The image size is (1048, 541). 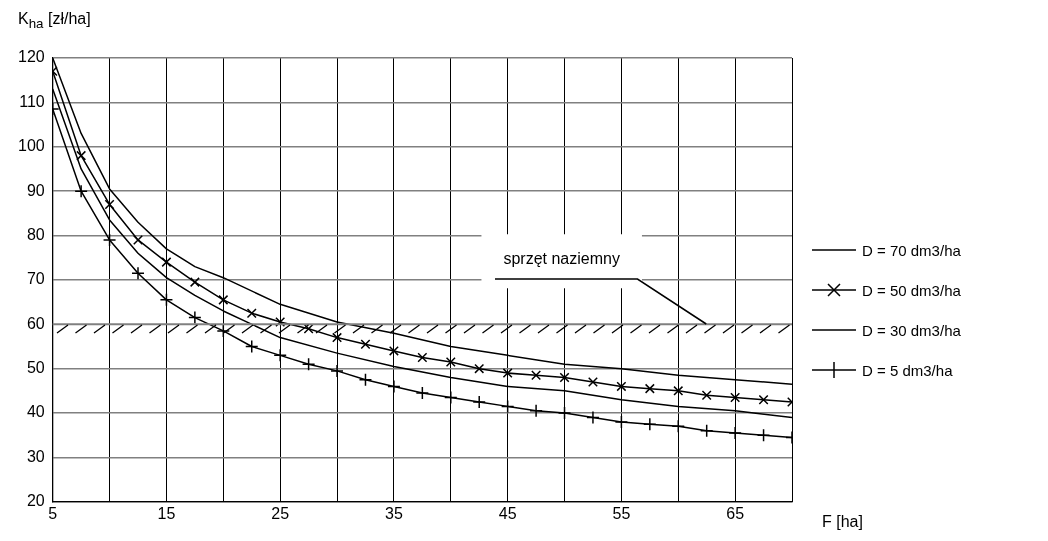 I want to click on y-tick-label: 80, so click(x=35, y=234).